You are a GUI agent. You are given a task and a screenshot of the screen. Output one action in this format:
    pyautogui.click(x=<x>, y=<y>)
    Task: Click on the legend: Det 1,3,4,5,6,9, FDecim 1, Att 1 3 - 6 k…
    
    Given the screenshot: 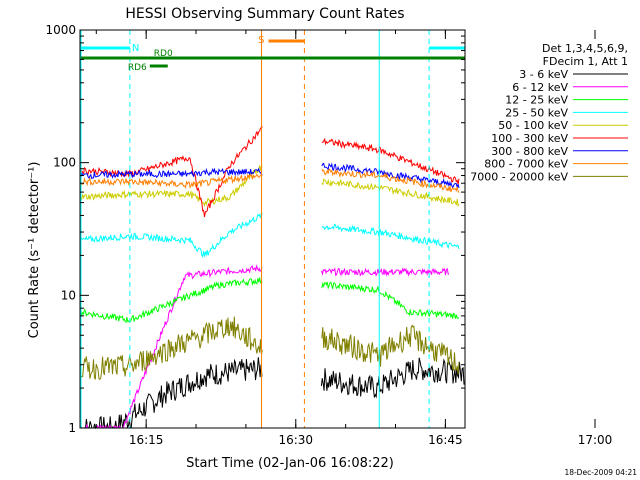 What is the action you would take?
    pyautogui.click(x=549, y=112)
    